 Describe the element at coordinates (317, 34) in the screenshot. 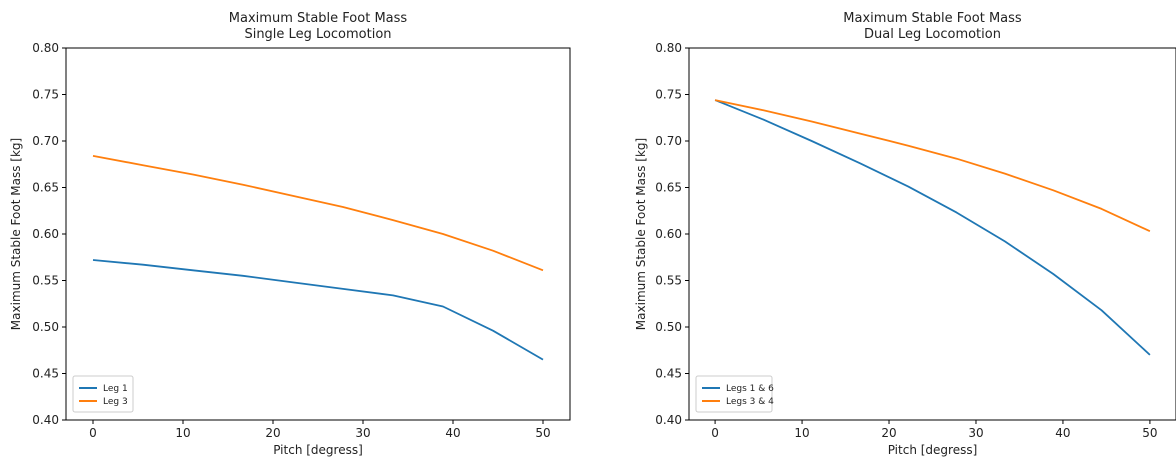

I see `chart-subtitle: Single Leg Locomotion` at that location.